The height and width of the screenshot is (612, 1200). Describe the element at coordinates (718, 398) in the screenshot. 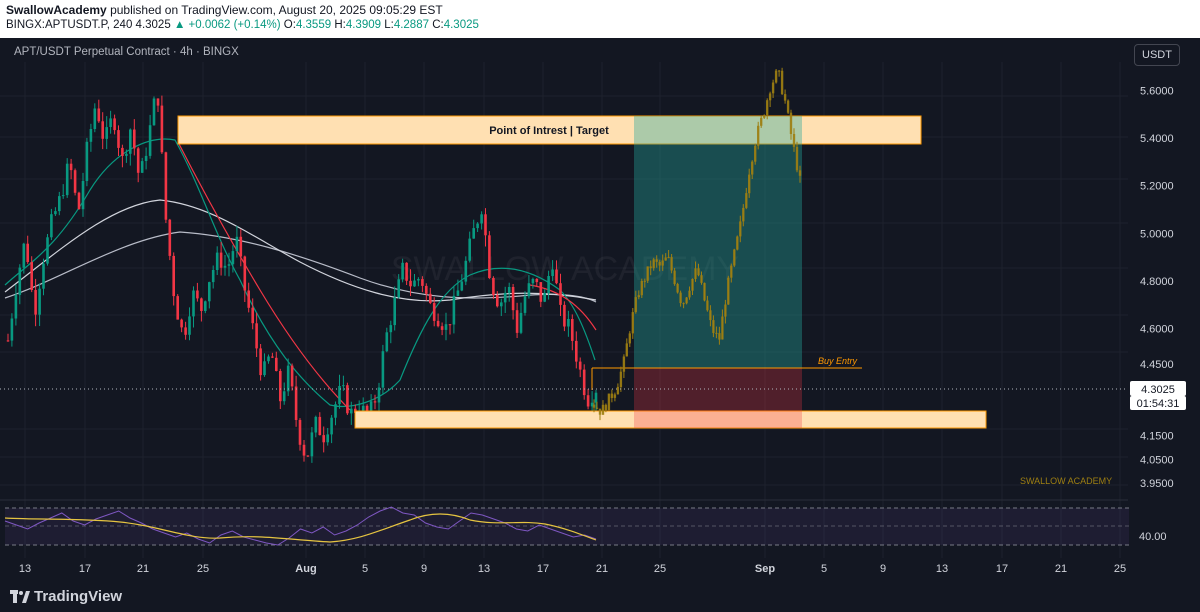

I see `loss-area` at that location.